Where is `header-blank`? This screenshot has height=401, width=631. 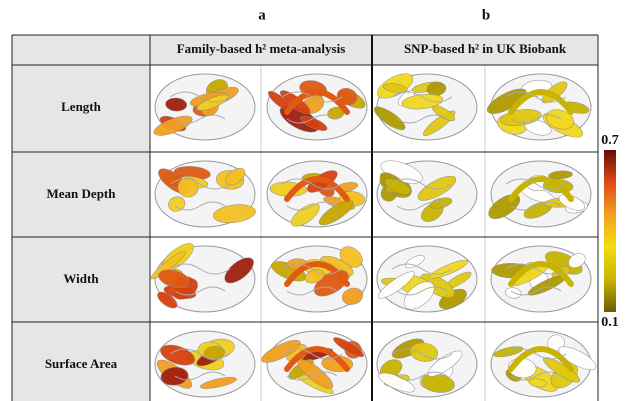 header-blank is located at coordinates (81, 50).